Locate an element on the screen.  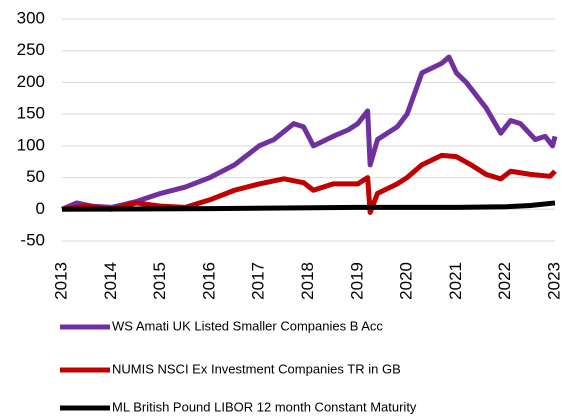
x-tick-label: 2023 is located at coordinates (553, 281).